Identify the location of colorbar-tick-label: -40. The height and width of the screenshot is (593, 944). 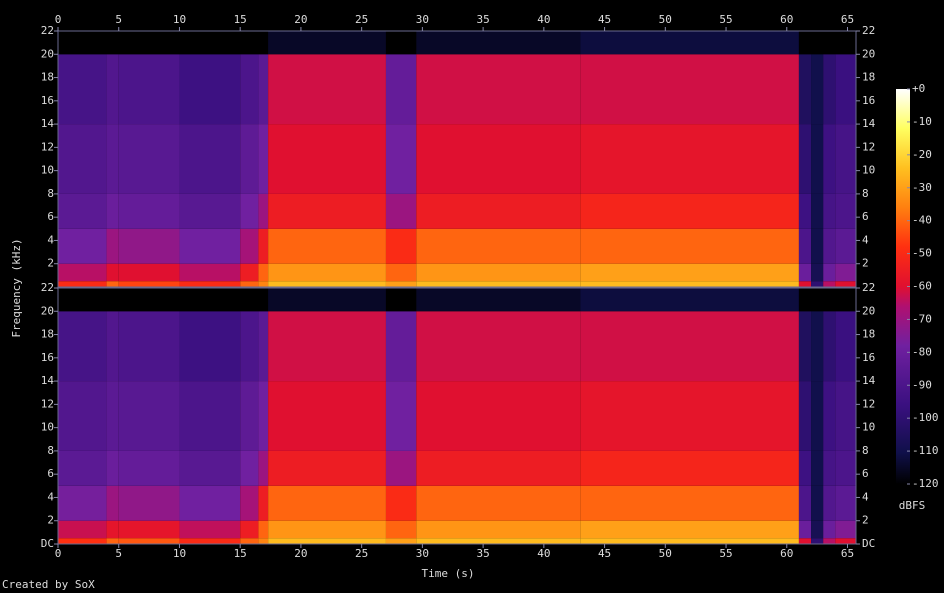
(922, 220).